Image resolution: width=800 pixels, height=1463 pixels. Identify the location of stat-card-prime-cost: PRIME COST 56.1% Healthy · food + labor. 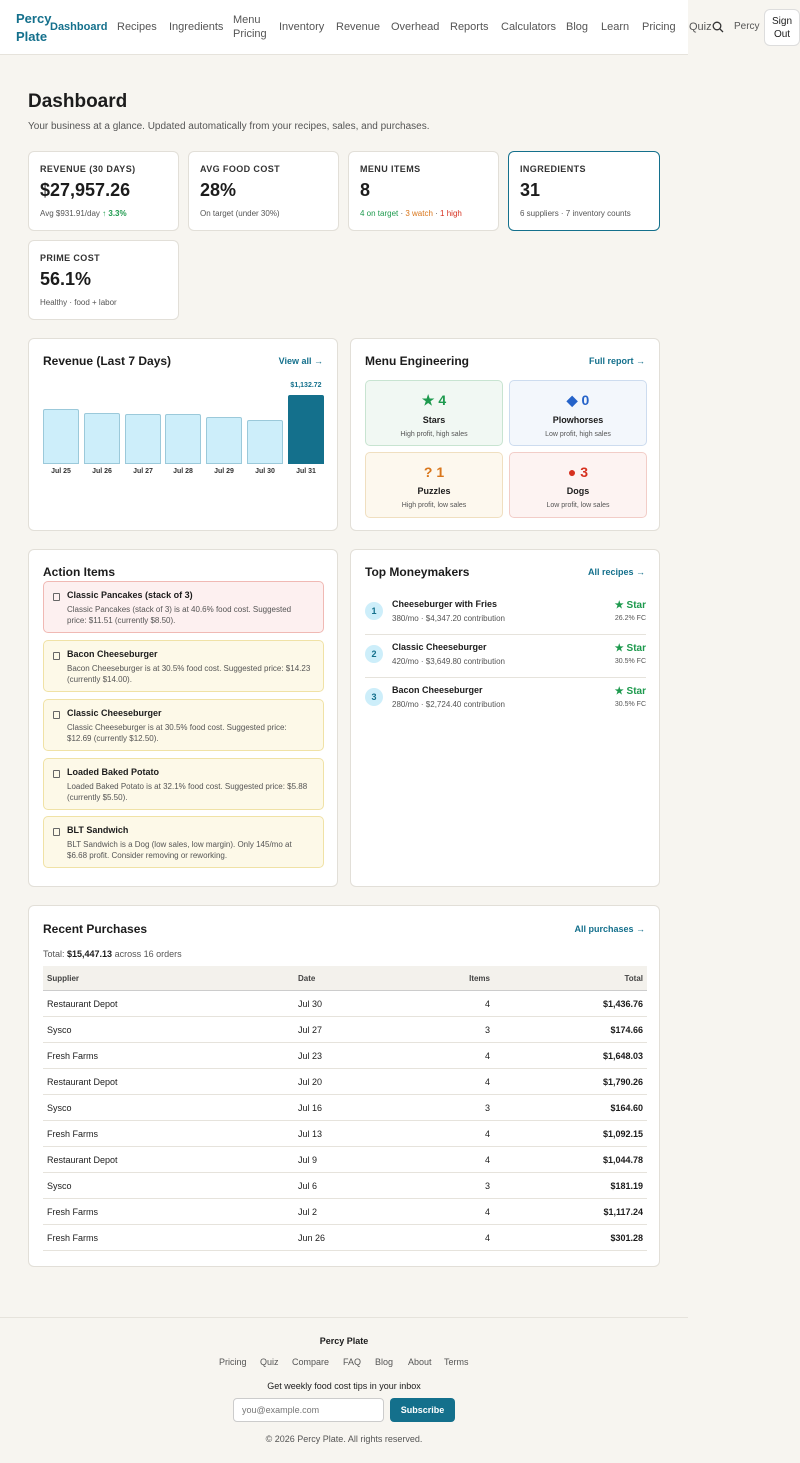
(103, 280).